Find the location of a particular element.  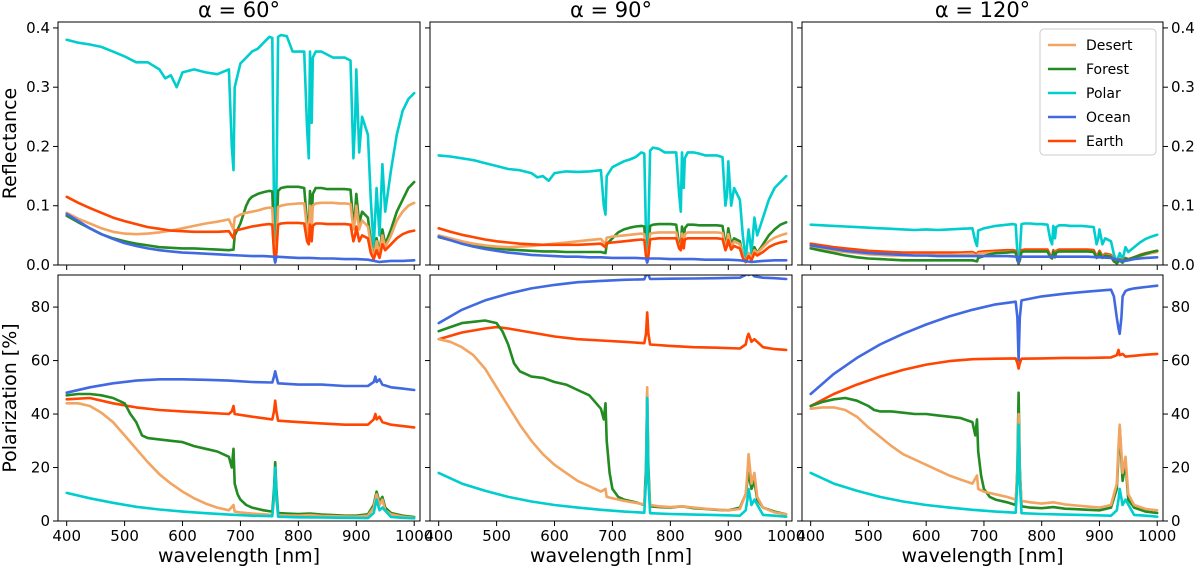

panel-r0-c0 is located at coordinates (237, 145).